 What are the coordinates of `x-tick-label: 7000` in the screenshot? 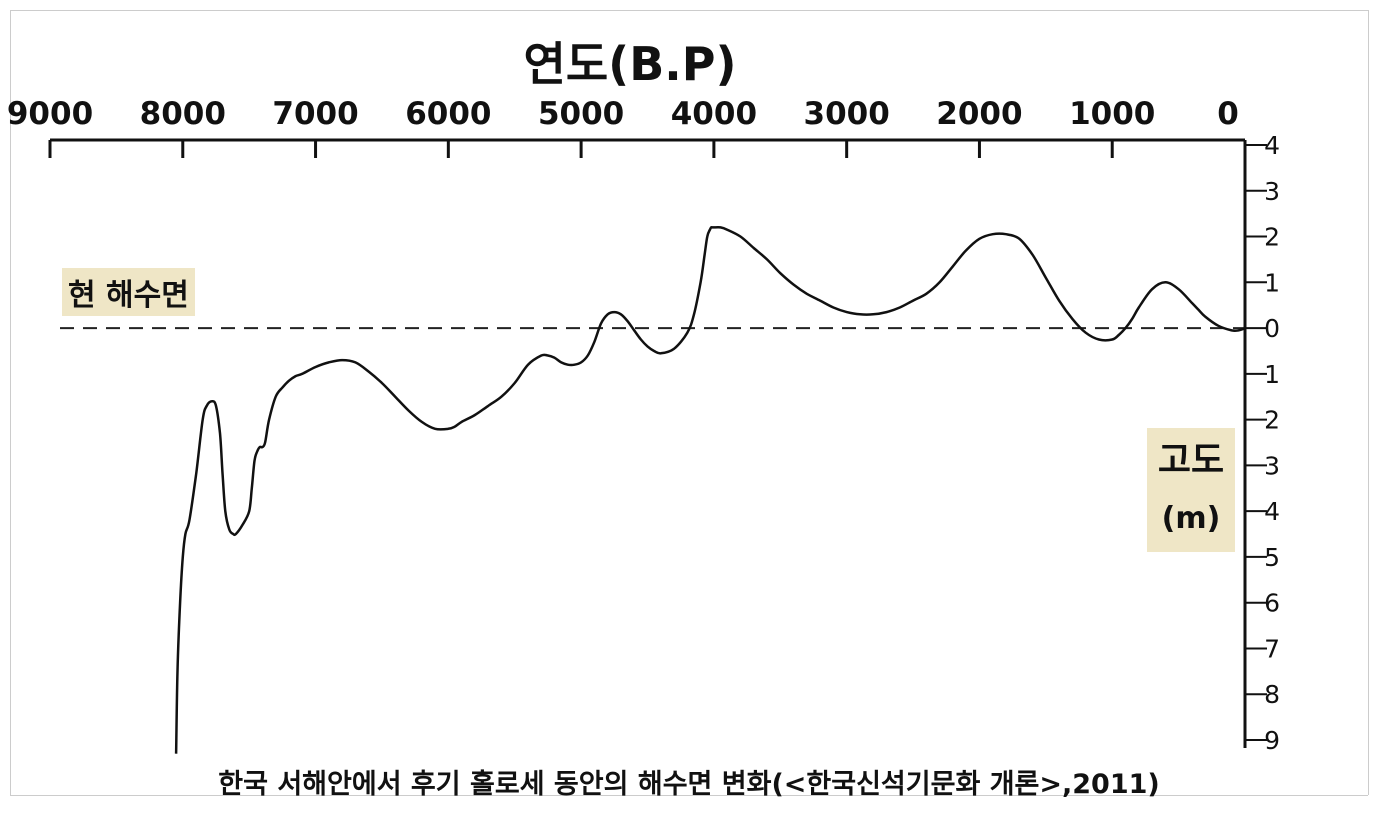 It's located at (315, 114).